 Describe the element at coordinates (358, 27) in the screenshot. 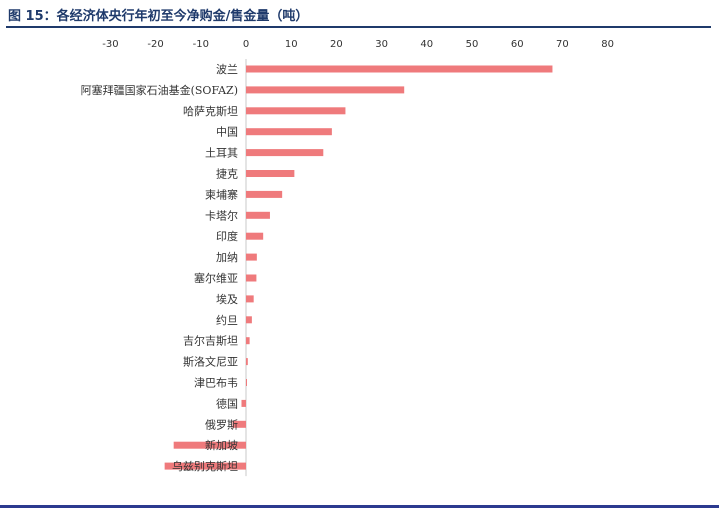

I see `title-rule` at that location.